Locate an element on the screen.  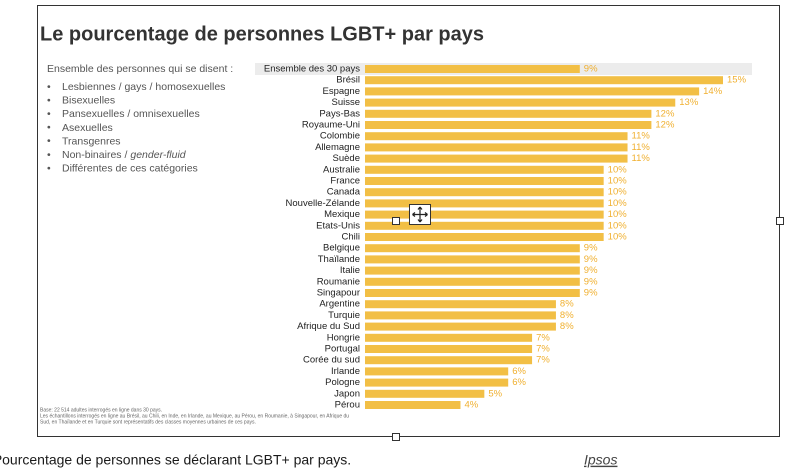
category-label: Thaïlande is located at coordinates (339, 259).